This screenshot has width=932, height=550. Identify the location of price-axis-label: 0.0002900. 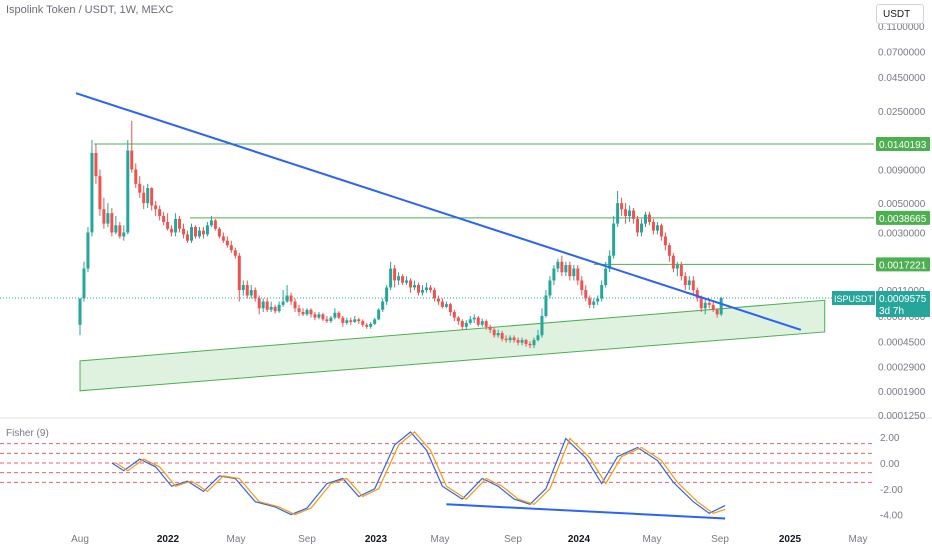
(902, 368).